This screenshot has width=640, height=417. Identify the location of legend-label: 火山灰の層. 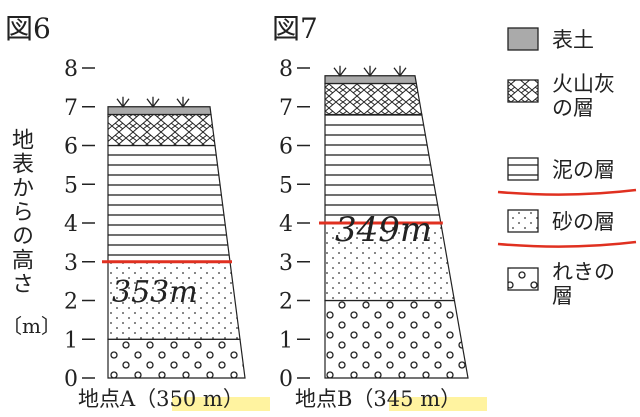
(583, 96).